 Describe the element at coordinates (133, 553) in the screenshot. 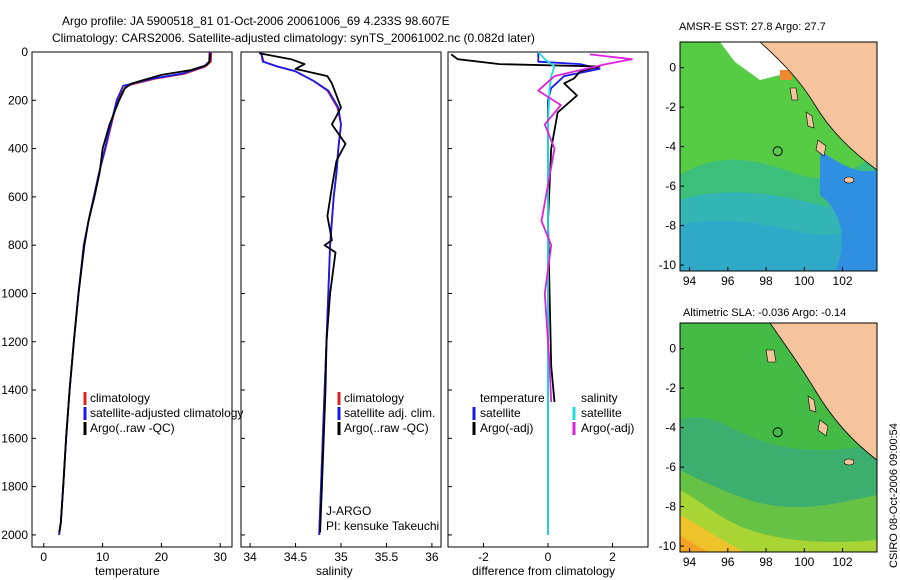

I see `temperature-x-axis: 0 10 20 30` at that location.